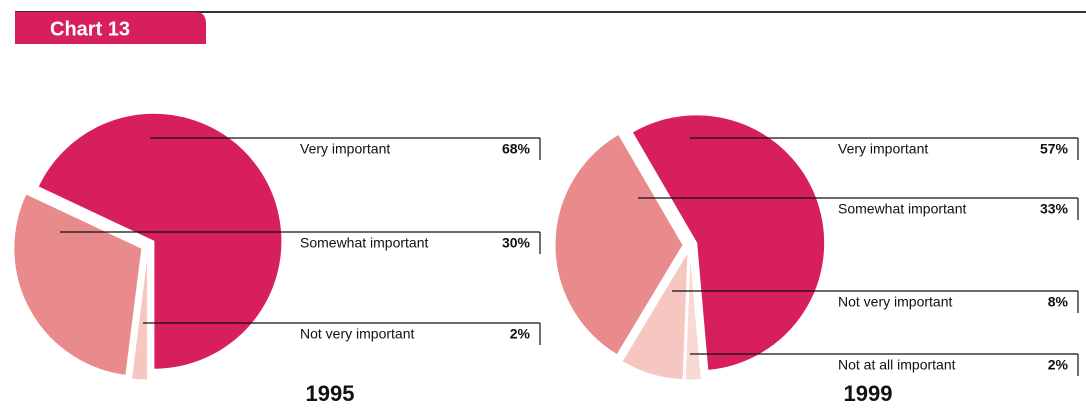 This screenshot has width=1086, height=414. Describe the element at coordinates (1054, 209) in the screenshot. I see `value-label: 33%` at that location.